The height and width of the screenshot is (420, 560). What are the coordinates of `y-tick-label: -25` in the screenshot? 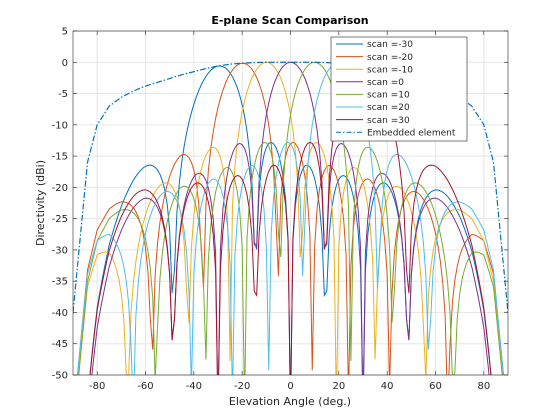 It's located at (60, 219).